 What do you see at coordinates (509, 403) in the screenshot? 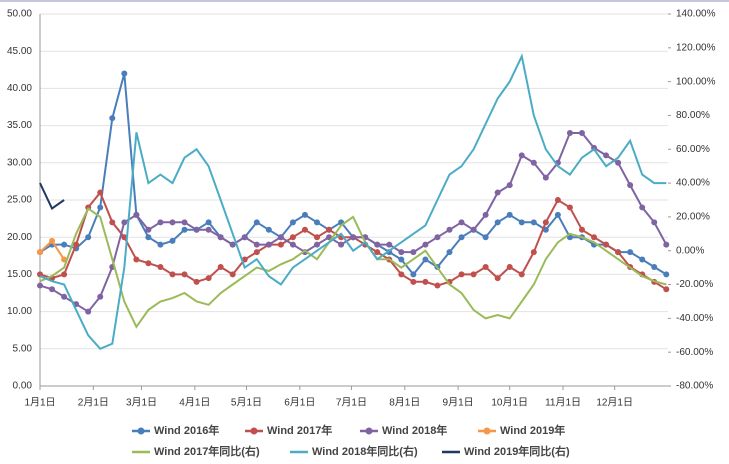
I see `x-tick-label: 10月1日` at bounding box center [509, 403].